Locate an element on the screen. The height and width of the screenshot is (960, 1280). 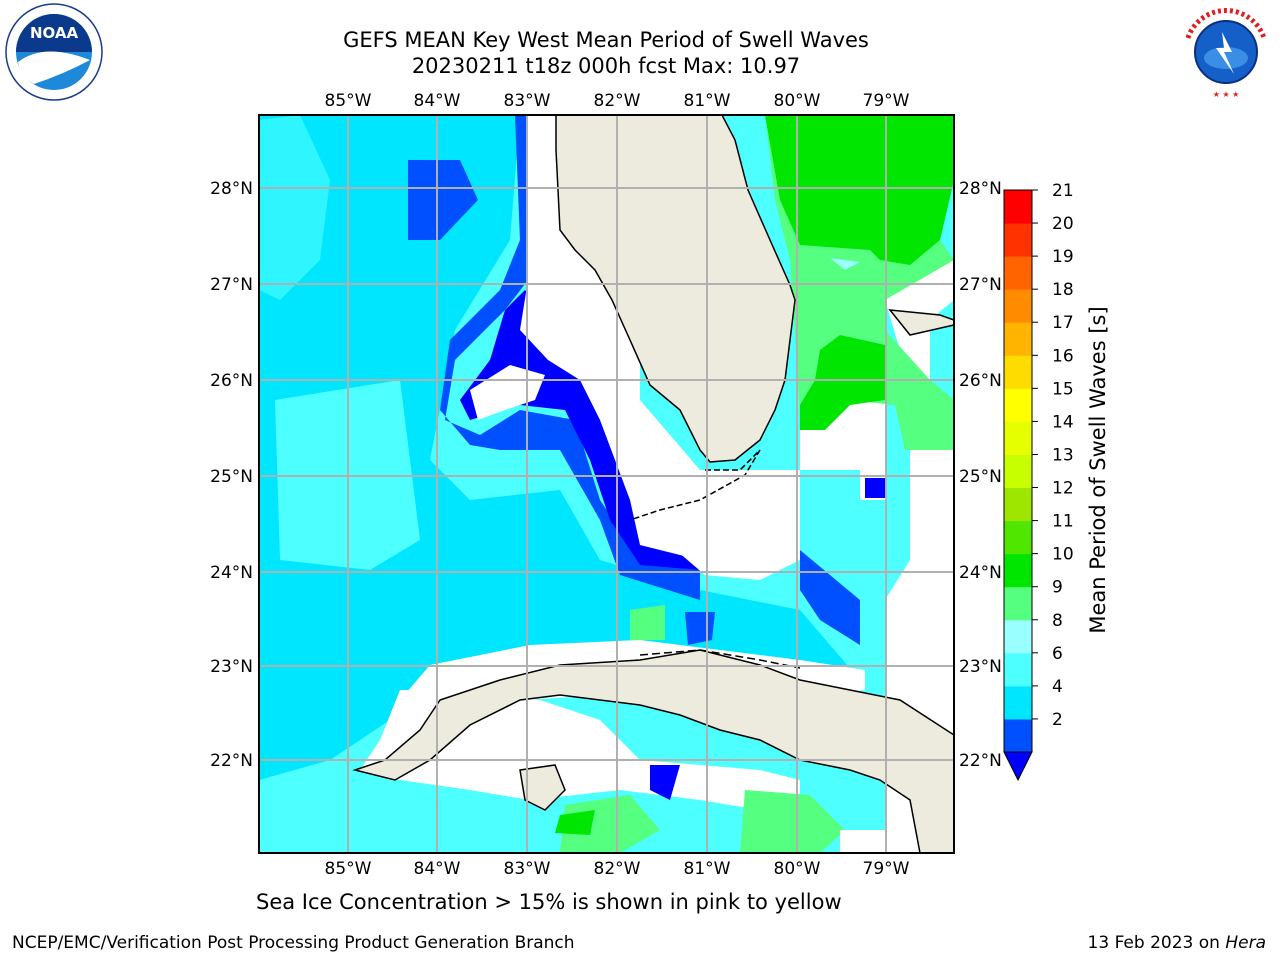
colorbar-tick-label: 15 is located at coordinates (1063, 389).